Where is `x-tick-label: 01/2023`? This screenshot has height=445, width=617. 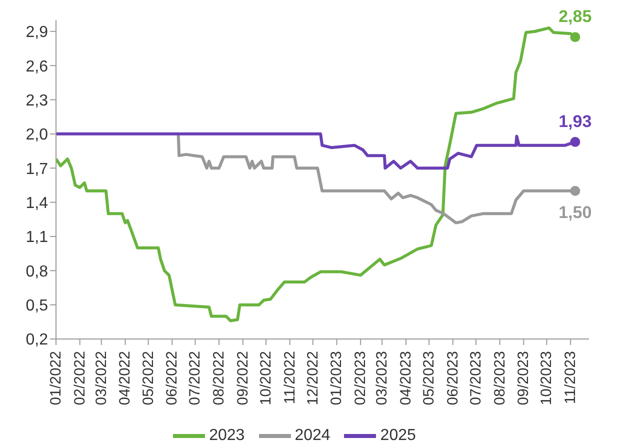
x-tick-label: 01/2023 is located at coordinates (337, 378).